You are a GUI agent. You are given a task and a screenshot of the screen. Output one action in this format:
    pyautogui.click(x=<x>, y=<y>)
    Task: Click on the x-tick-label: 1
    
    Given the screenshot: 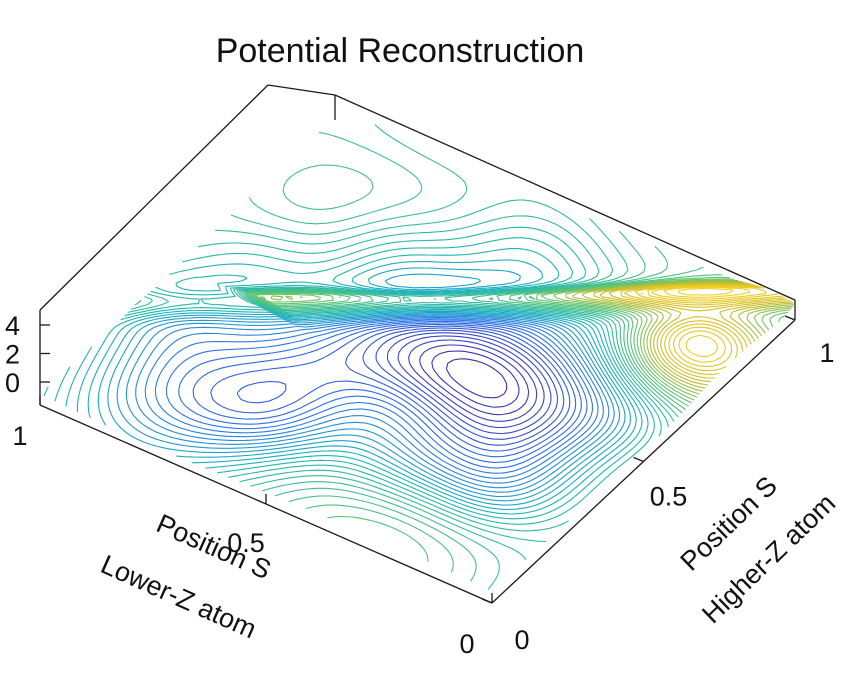 What is the action you would take?
    pyautogui.click(x=19, y=436)
    